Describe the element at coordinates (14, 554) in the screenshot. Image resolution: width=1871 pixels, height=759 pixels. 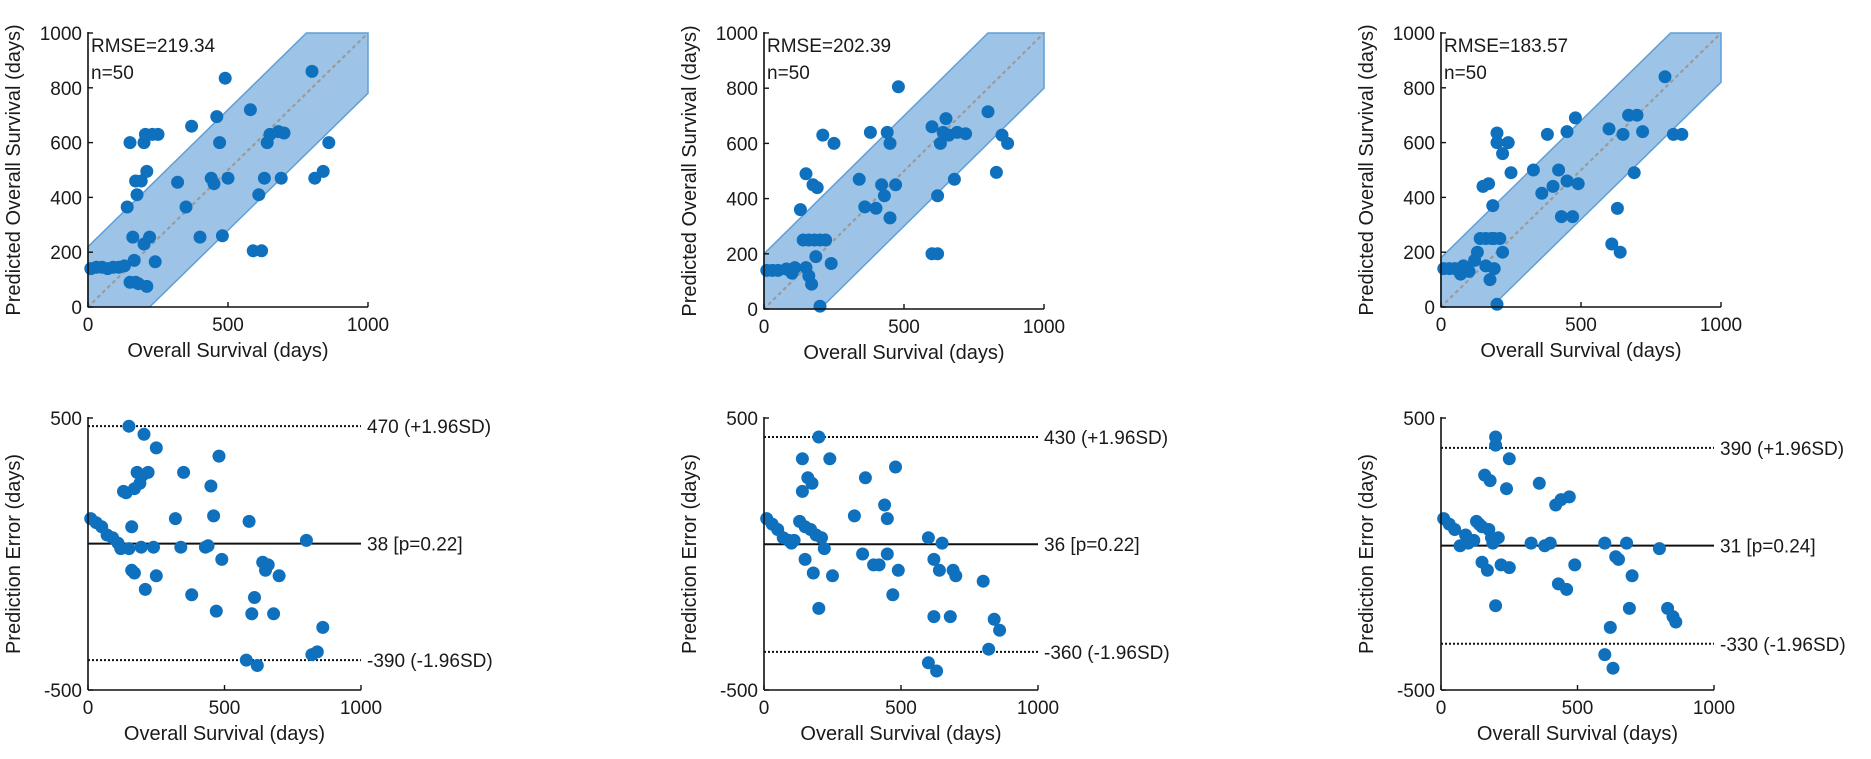
I see `y-axis-label: Prediction Error (days)` at that location.